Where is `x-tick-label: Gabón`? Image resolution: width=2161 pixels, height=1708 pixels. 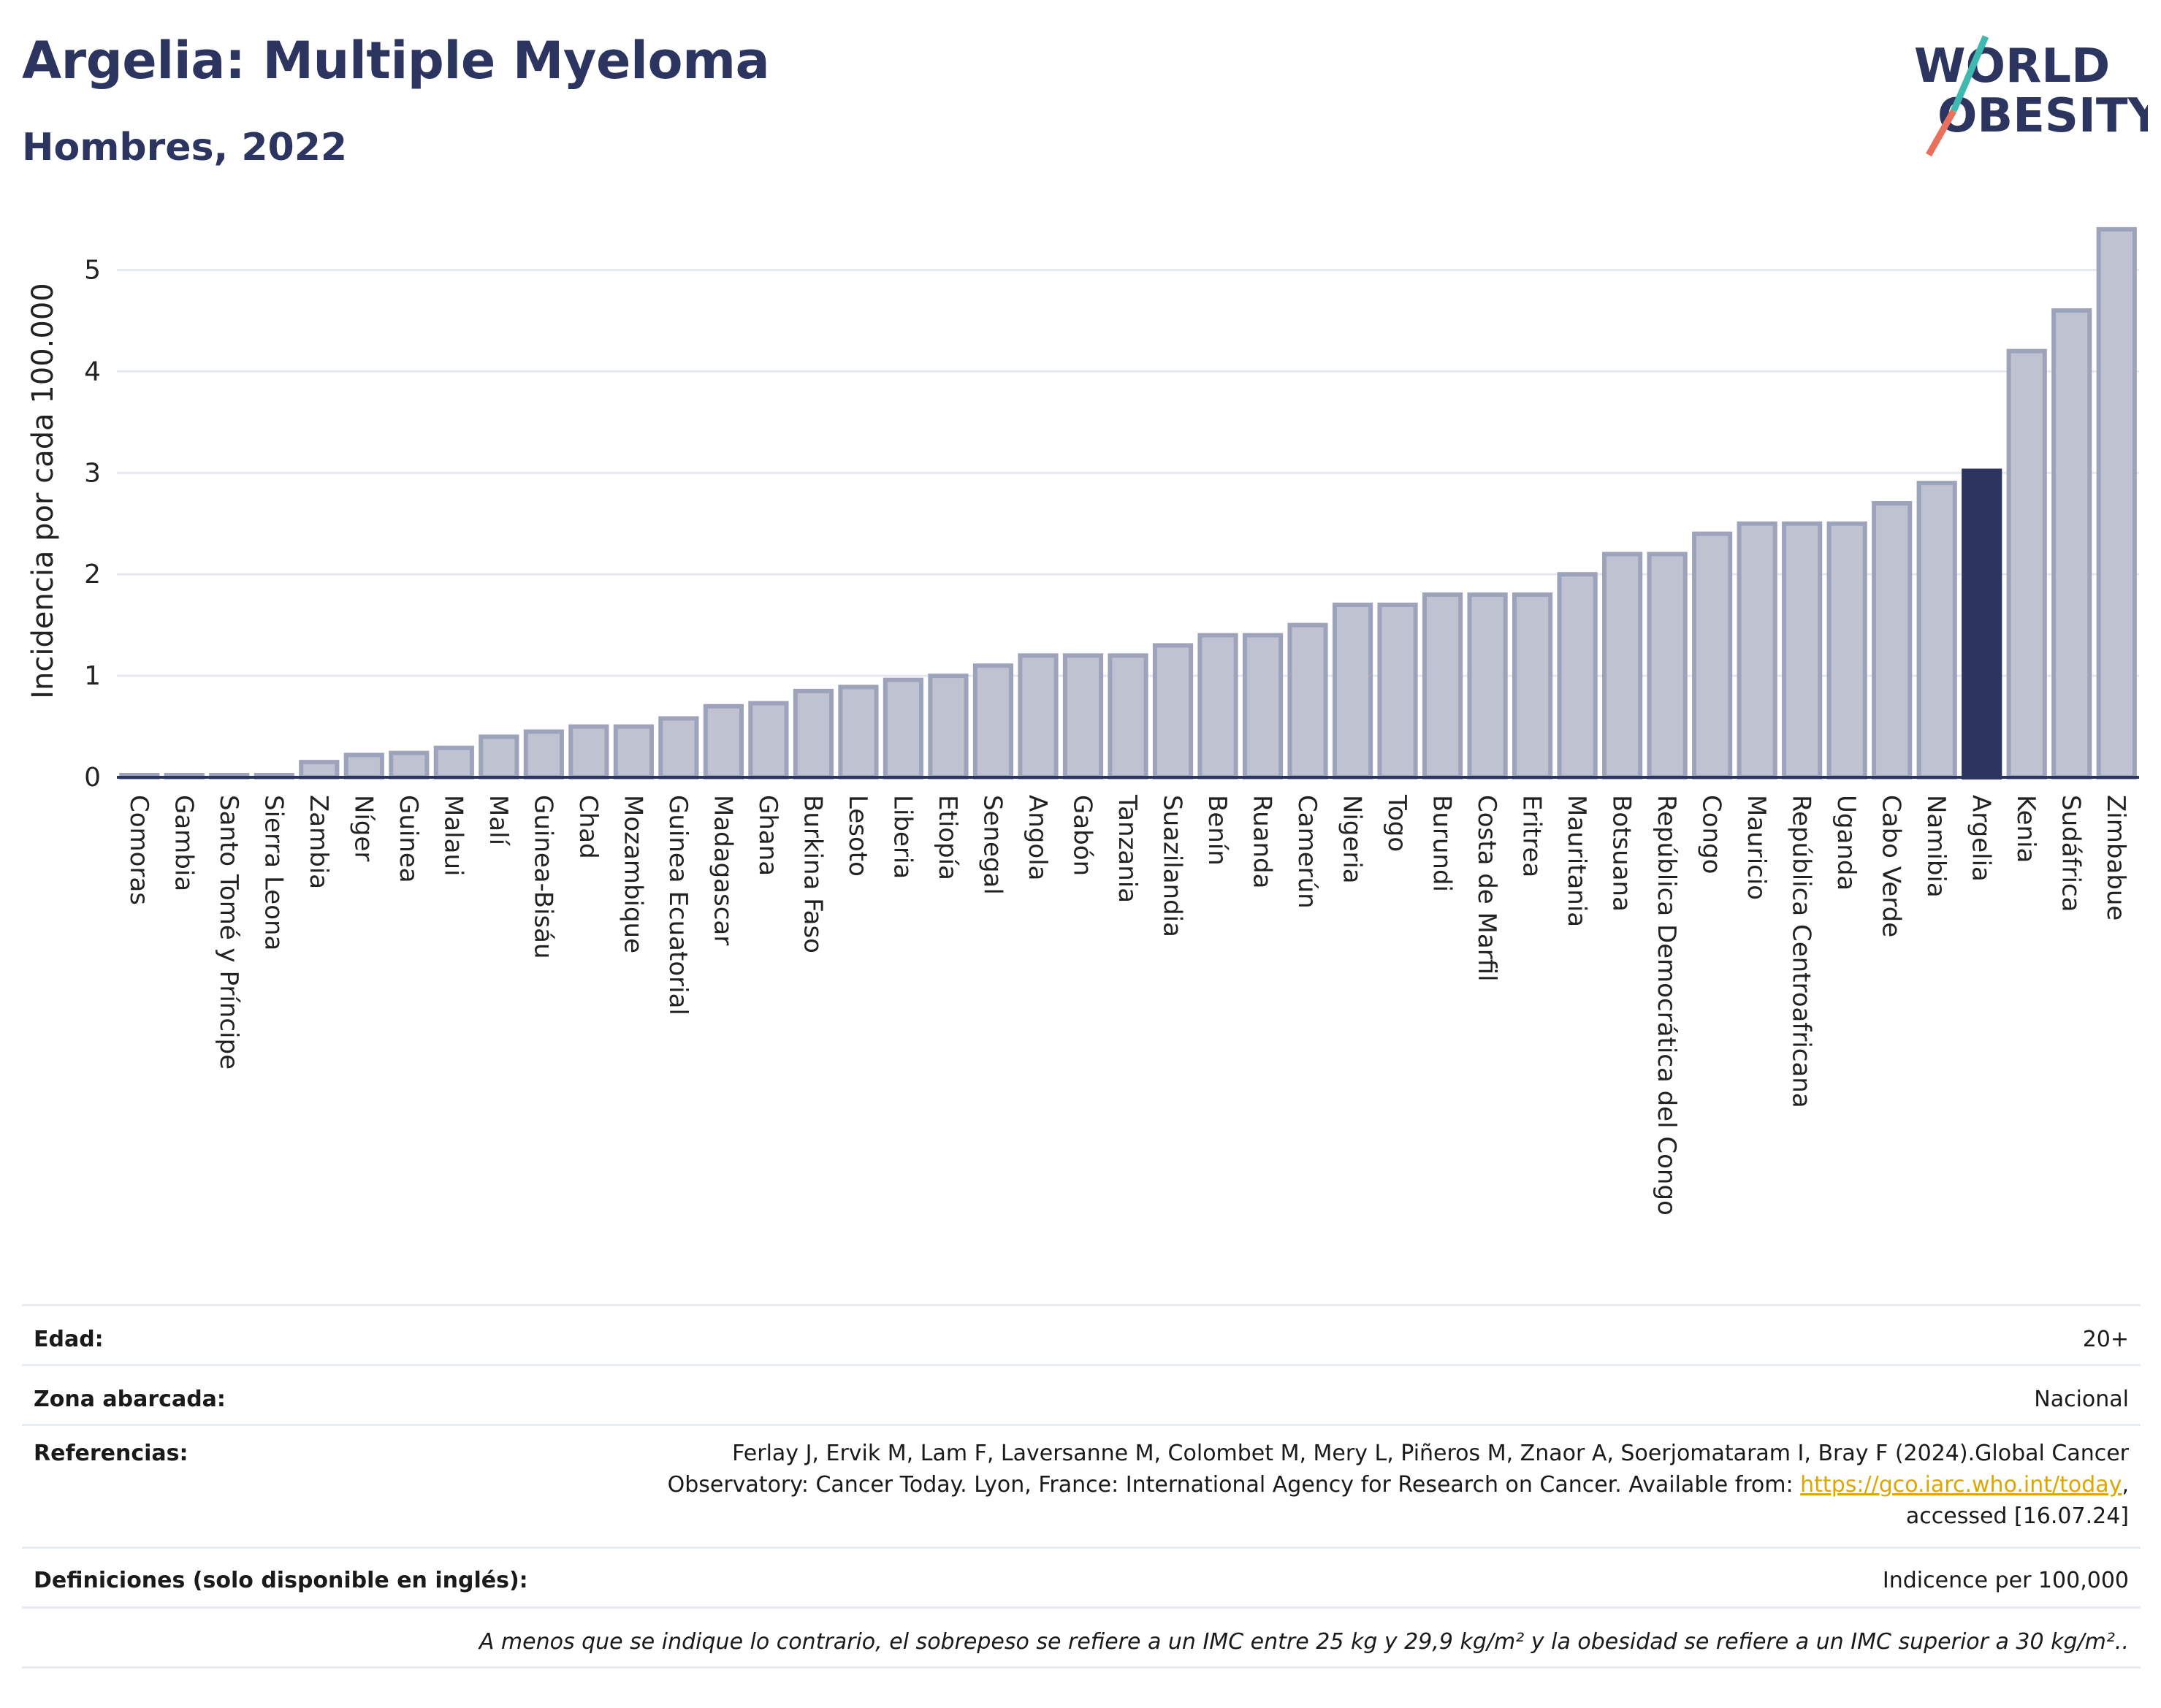 x-tick-label: Gabón is located at coordinates (1082, 835).